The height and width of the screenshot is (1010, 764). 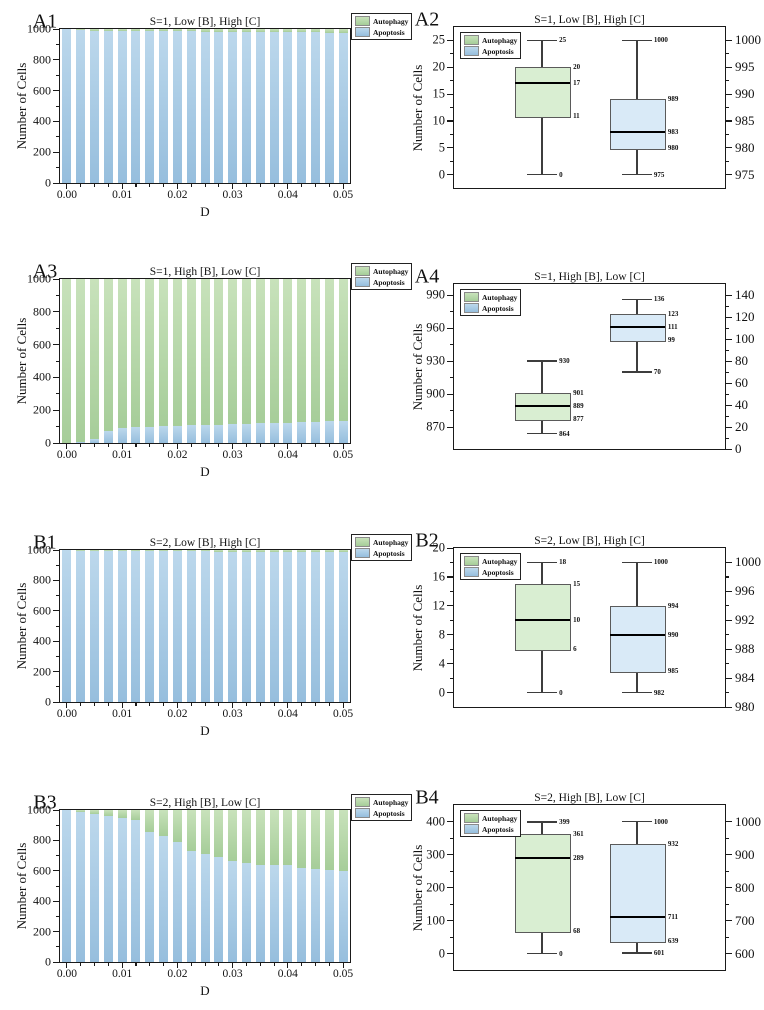 I want to click on box-annotation: 985, so click(x=673, y=670).